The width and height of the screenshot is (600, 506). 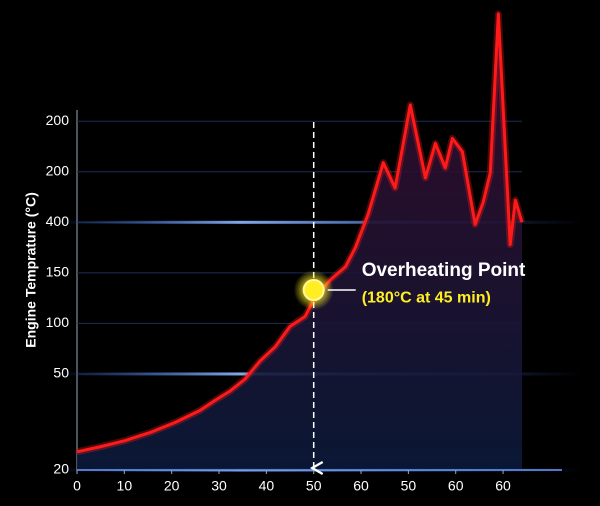 What do you see at coordinates (313, 290) in the screenshot?
I see `marker` at bounding box center [313, 290].